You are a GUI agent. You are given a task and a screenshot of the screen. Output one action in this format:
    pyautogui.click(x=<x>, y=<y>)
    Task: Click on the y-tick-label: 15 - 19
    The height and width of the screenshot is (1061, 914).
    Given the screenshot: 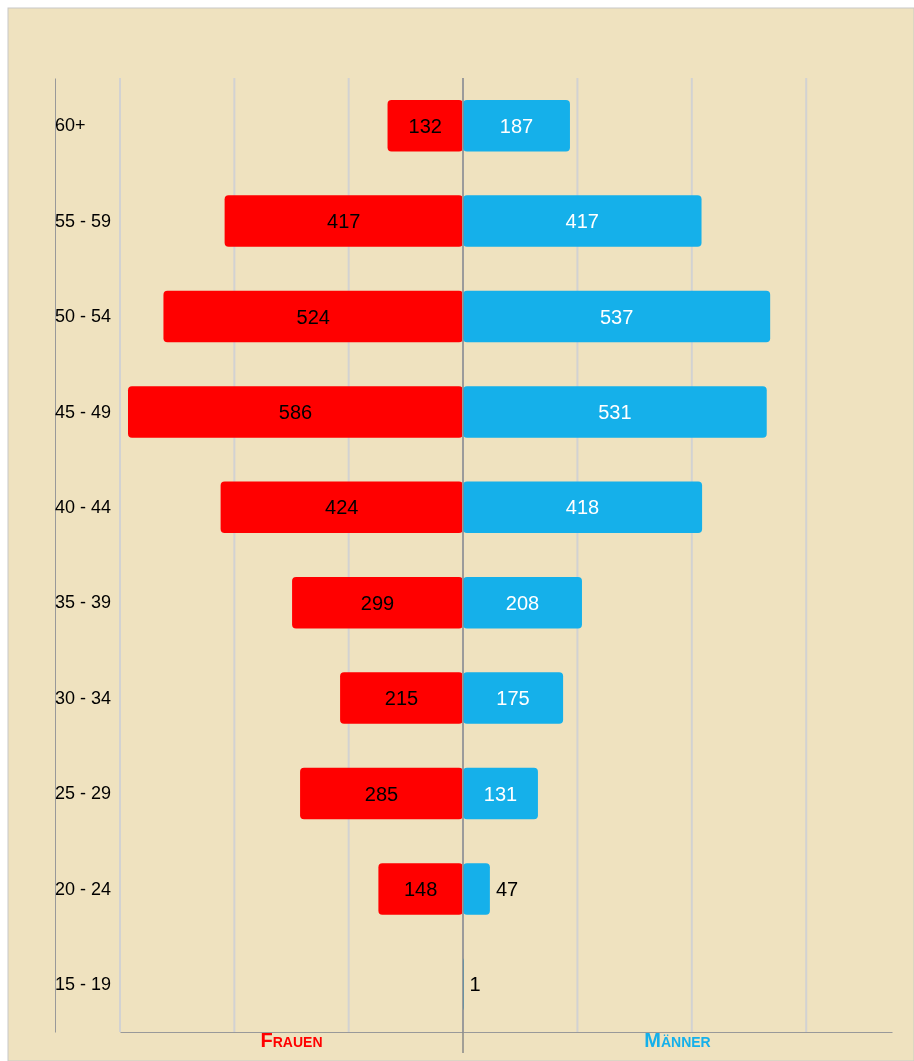 What is the action you would take?
    pyautogui.click(x=83, y=984)
    